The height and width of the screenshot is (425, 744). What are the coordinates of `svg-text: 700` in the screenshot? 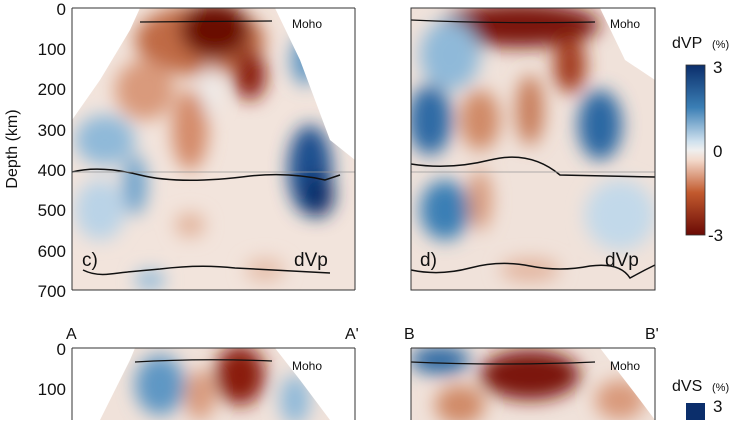 It's located at (52, 291).